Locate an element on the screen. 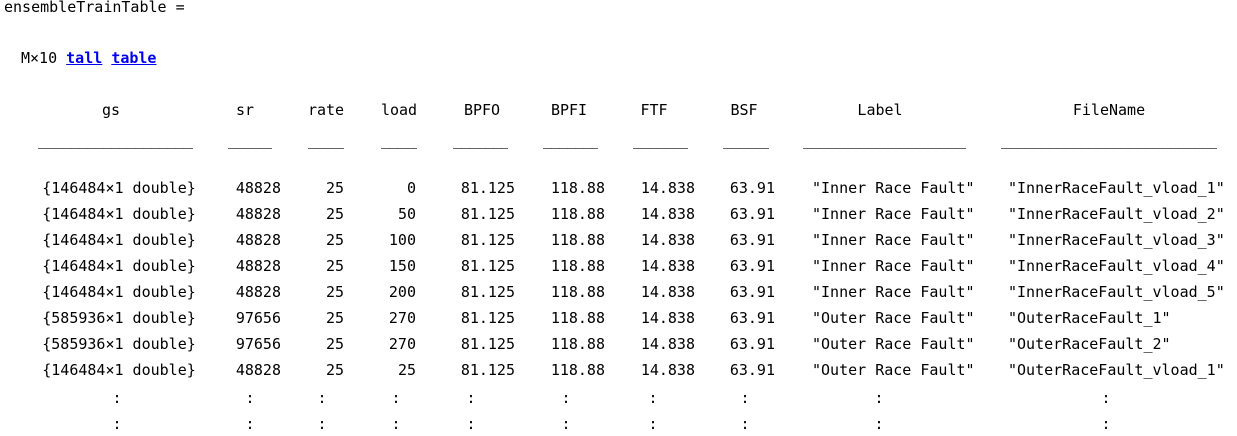  table-cell-filename: "InnerRaceFault_vload_2" is located at coordinates (1116, 214).